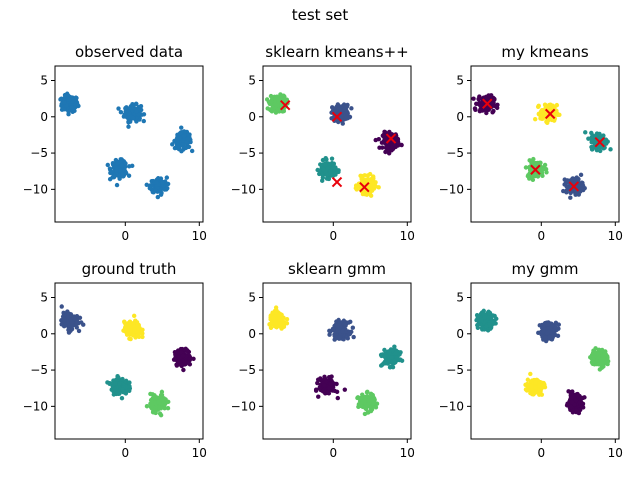 The image size is (640, 480). I want to click on axes-frame, so click(545, 144).